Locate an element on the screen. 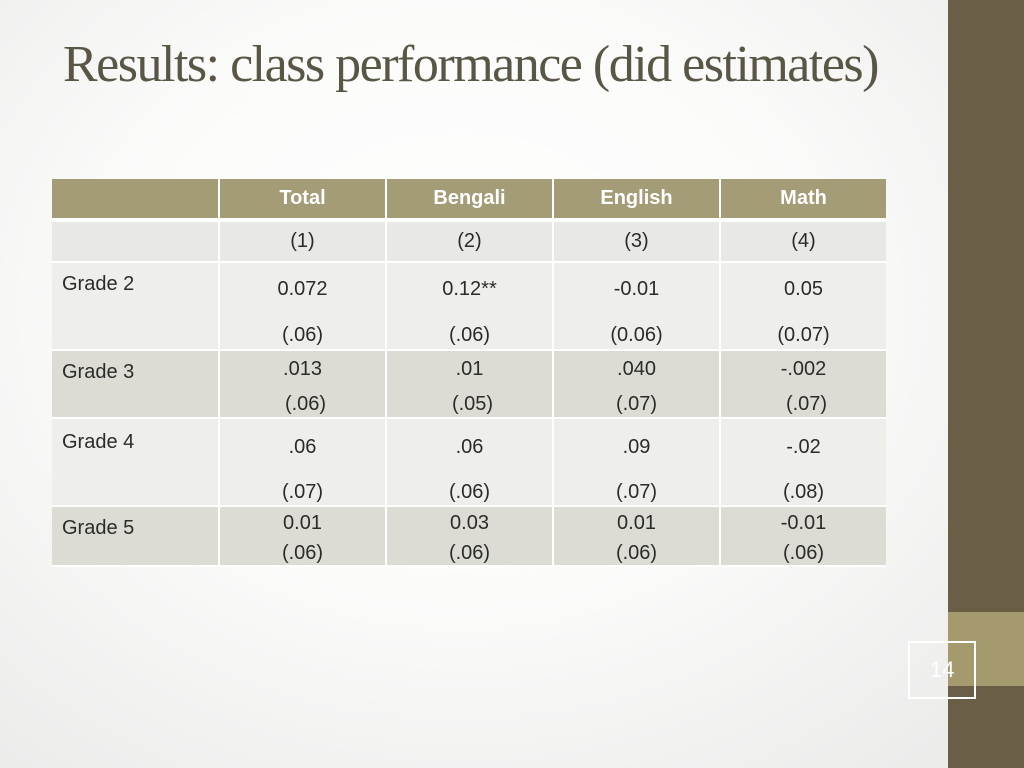  column-number: (2) is located at coordinates (470, 241).